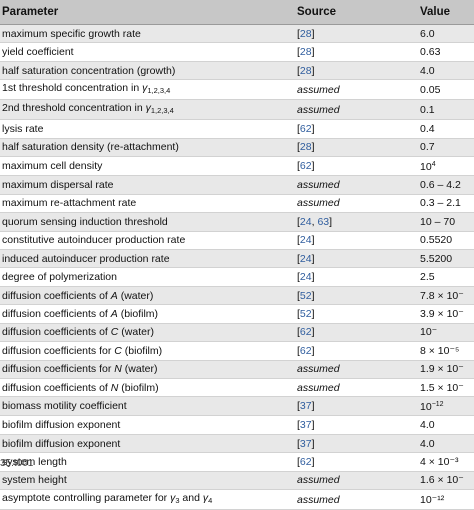 Image resolution: width=474 pixels, height=510 pixels. Describe the element at coordinates (135, 295) in the screenshot. I see `parameter-suffix: (water)` at that location.